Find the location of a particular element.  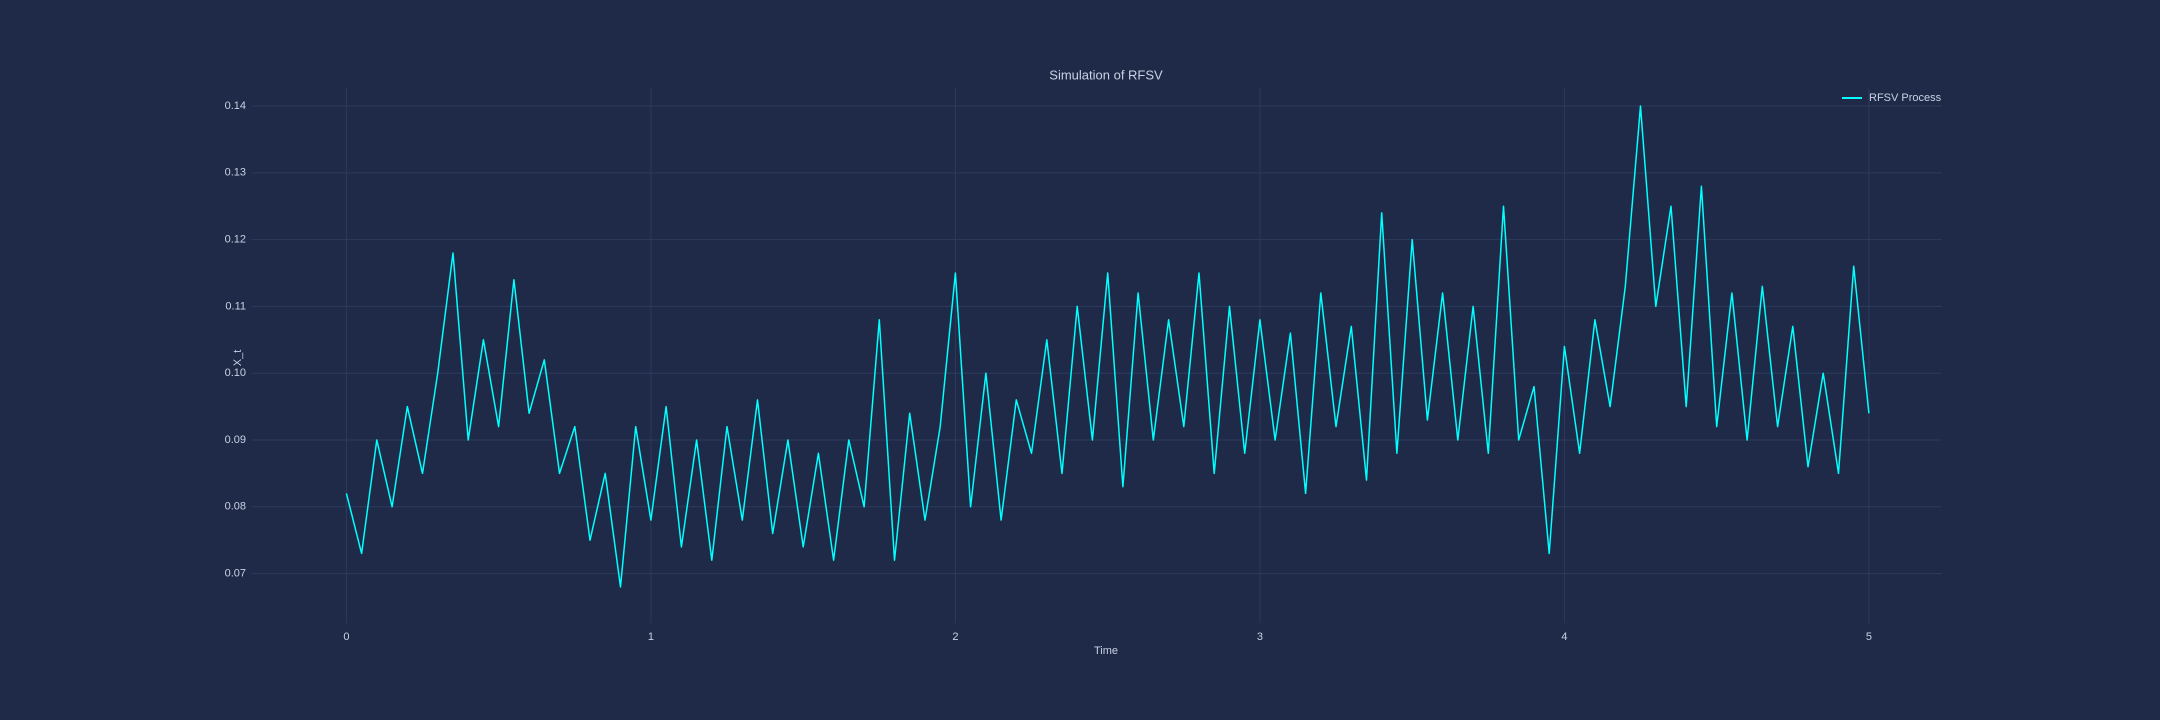

x-tick-label: 4 is located at coordinates (1564, 637).